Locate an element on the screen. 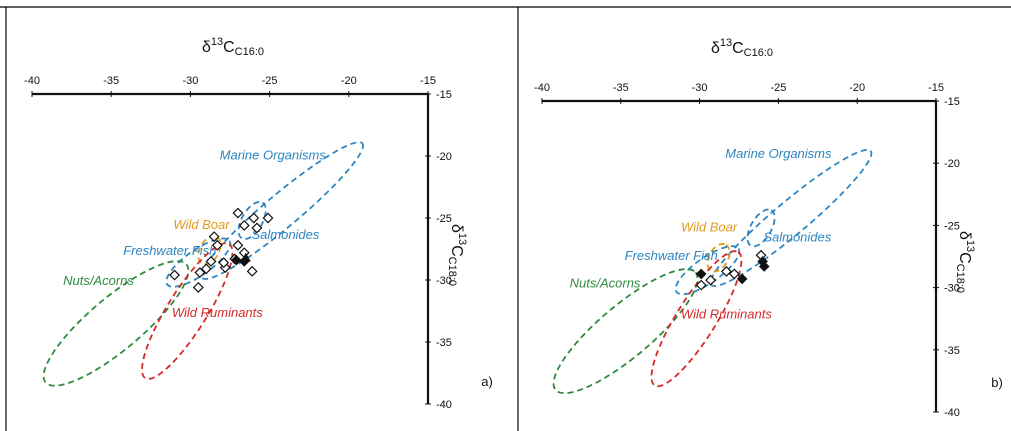 Image resolution: width=1011 pixels, height=431 pixels. panel-label: b) is located at coordinates (997, 382).